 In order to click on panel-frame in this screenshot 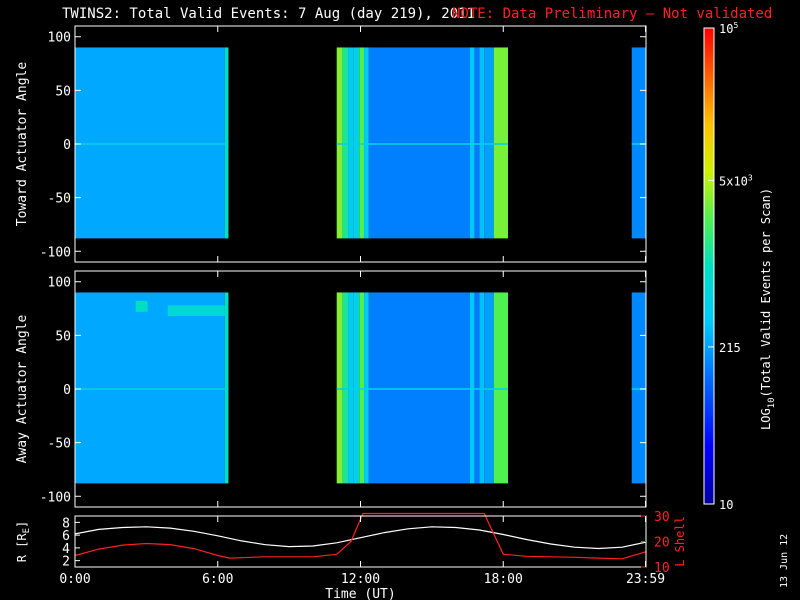, I will do `click(360, 541)`.